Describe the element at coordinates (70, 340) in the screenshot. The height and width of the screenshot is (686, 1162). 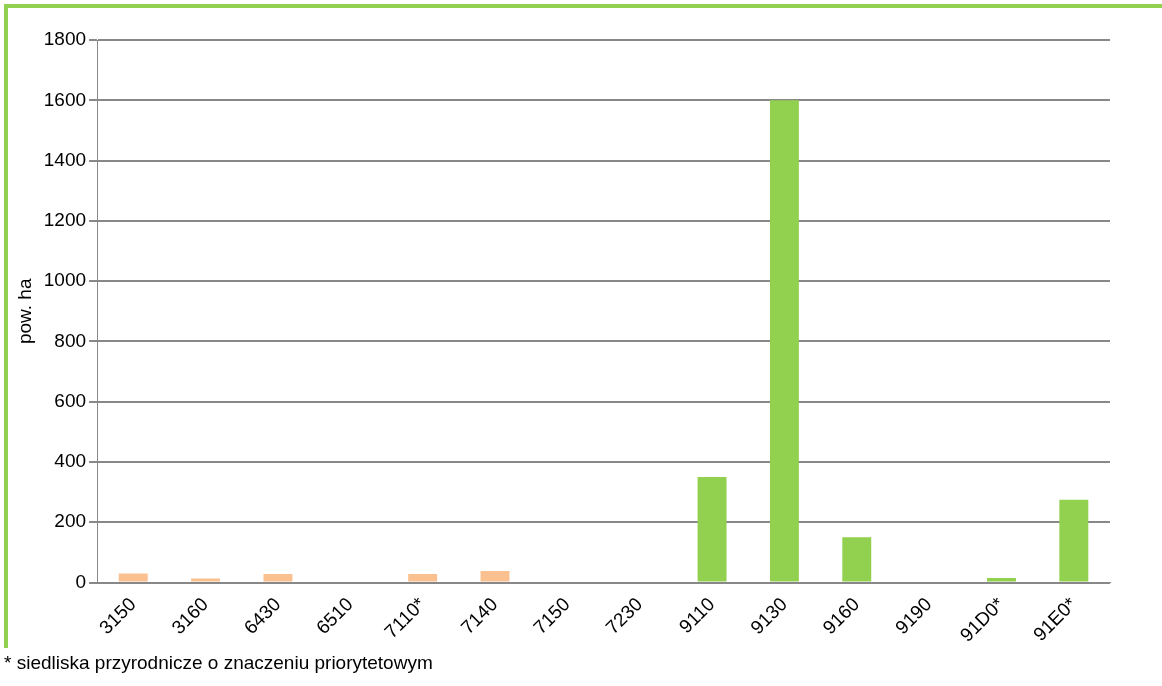
I see `y-tick-label: 800` at that location.